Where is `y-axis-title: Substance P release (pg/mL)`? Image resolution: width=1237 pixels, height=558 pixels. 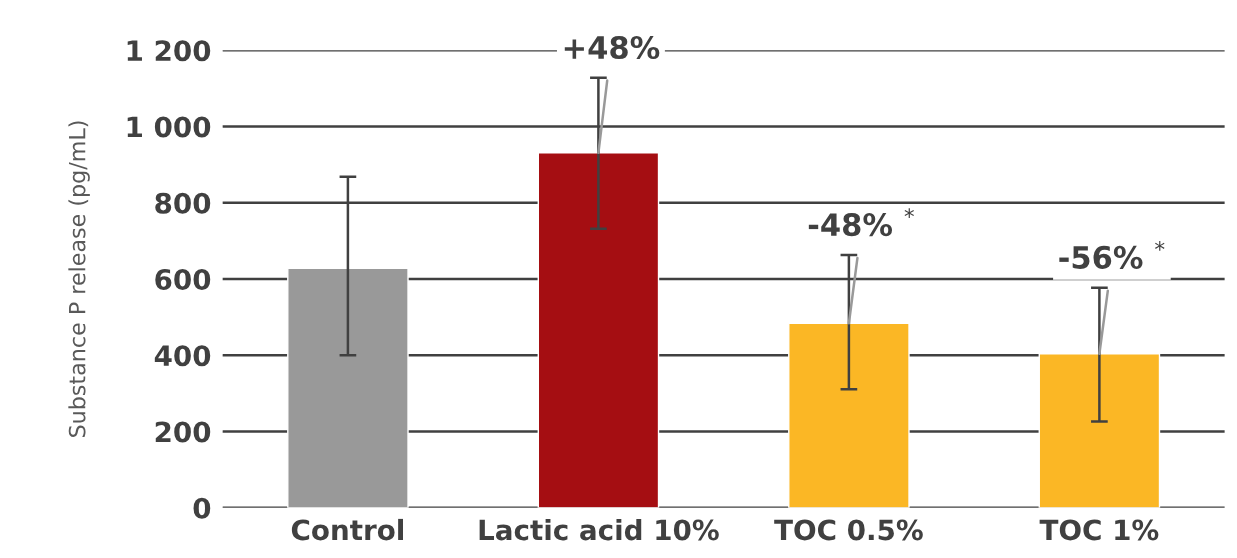 y-axis-title: Substance P release (pg/mL) is located at coordinates (79, 279).